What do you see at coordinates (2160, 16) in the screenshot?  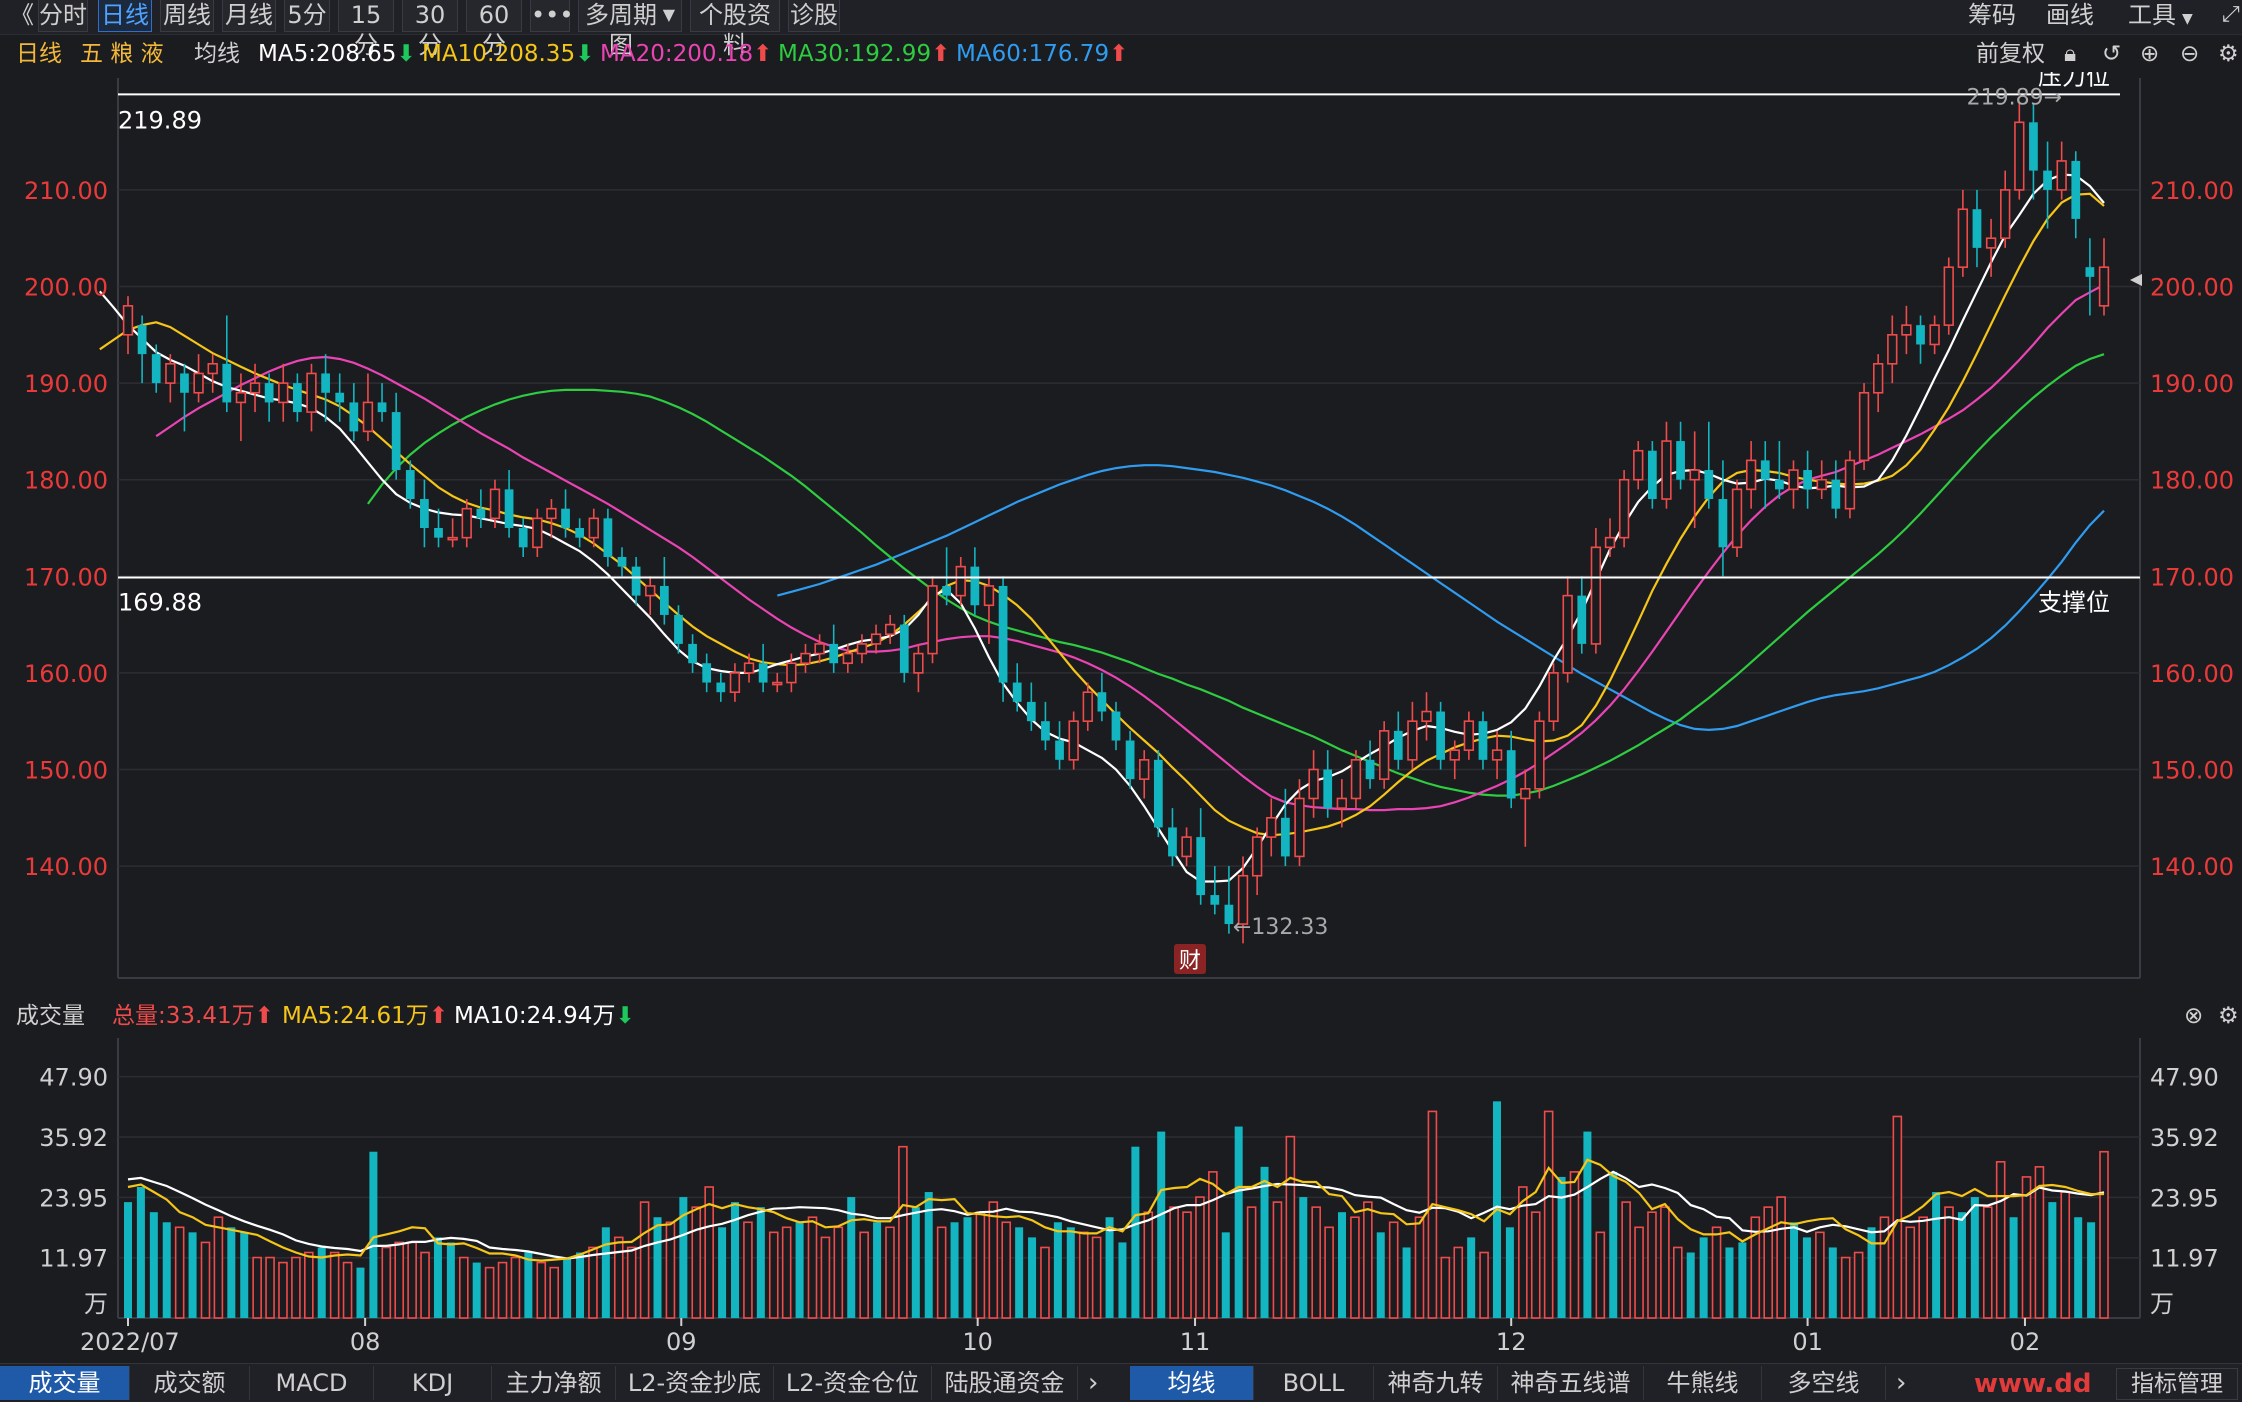 I see `tools-button: 工具 ▼` at bounding box center [2160, 16].